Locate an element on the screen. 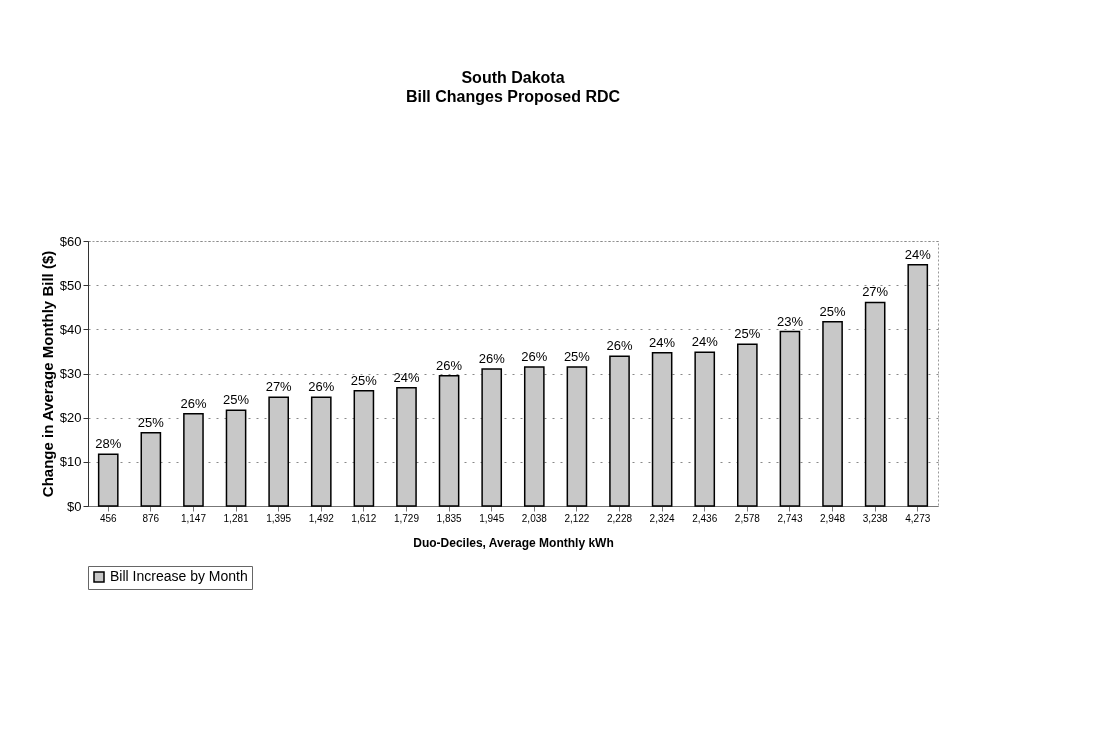 The image size is (1110, 734). annotation: 23% is located at coordinates (790, 321).